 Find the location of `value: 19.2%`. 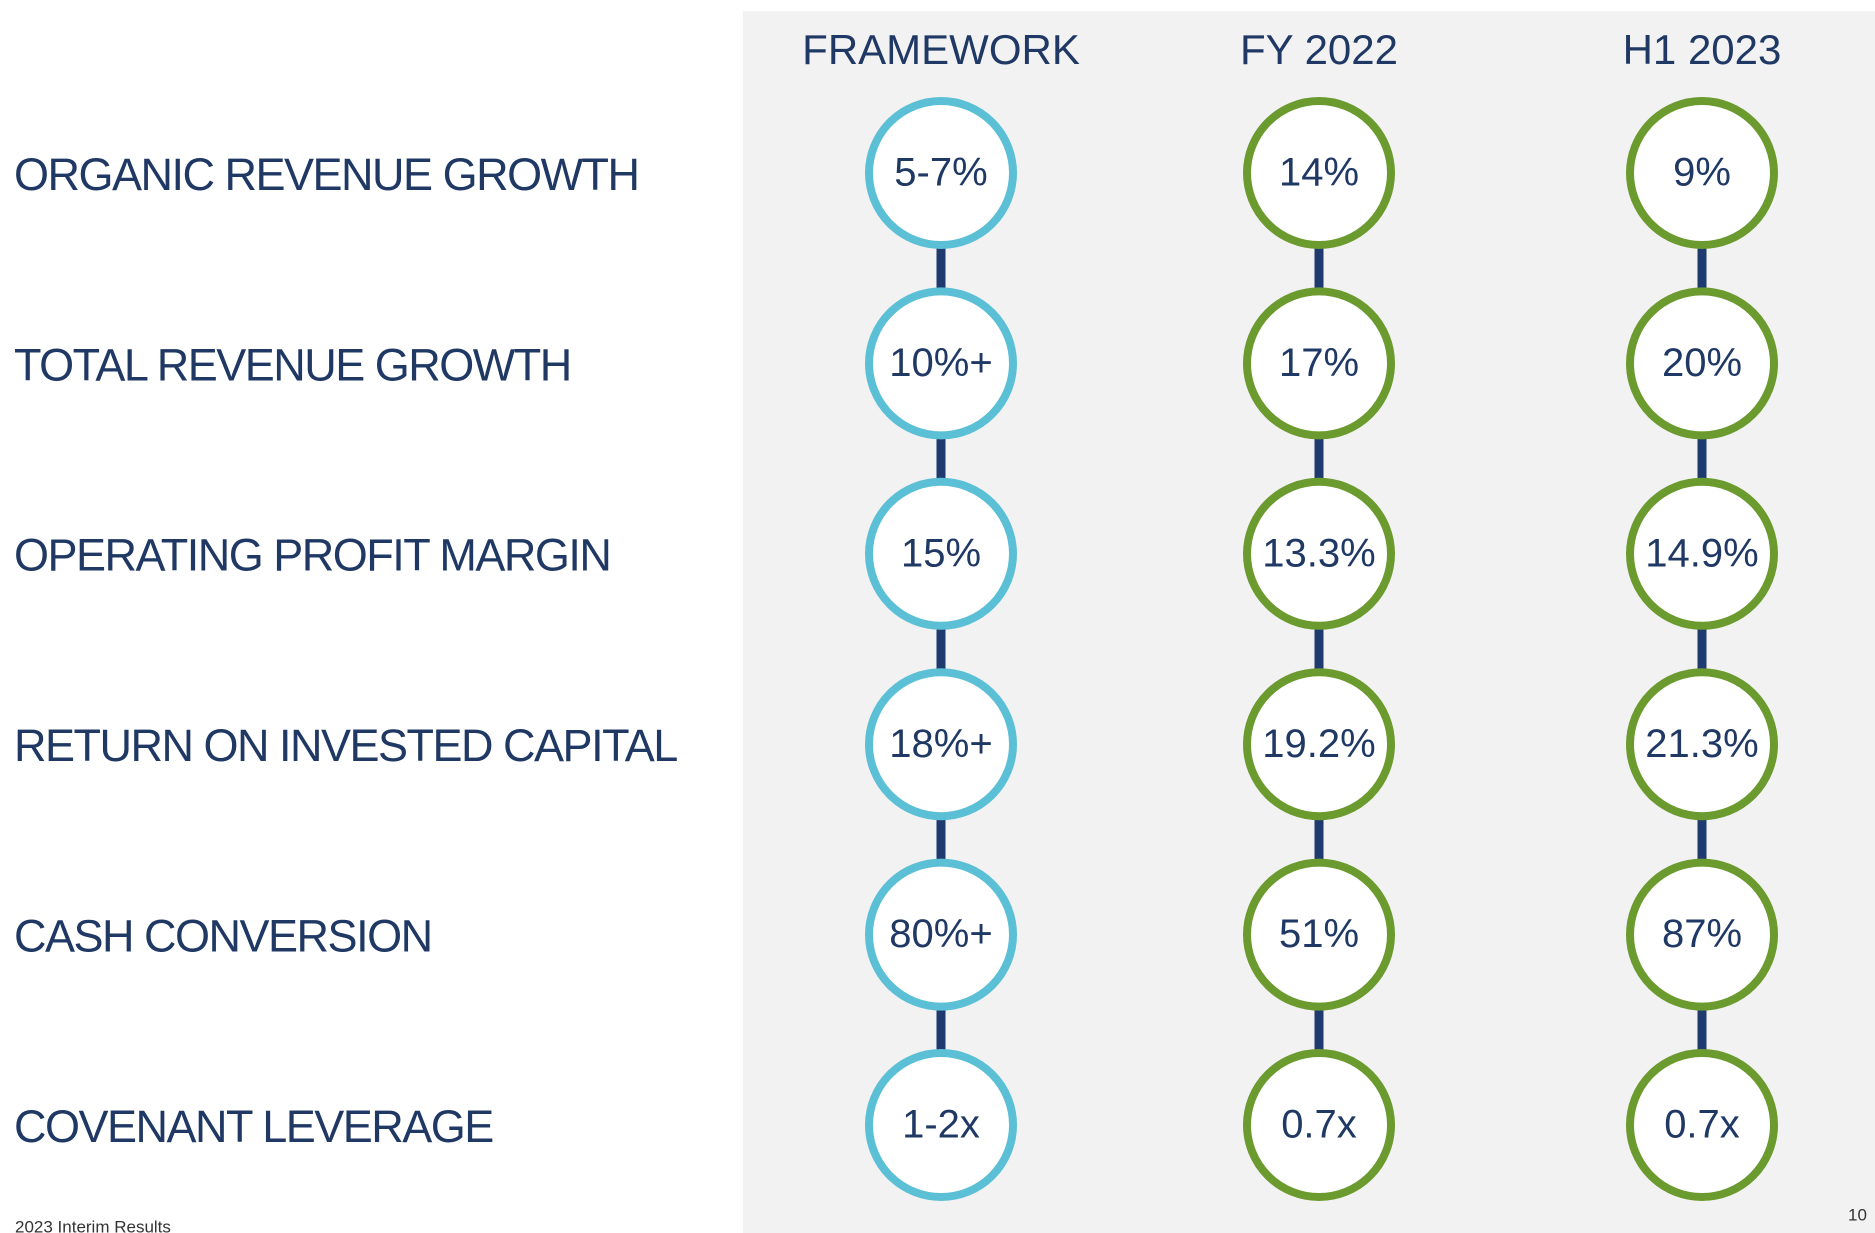

value: 19.2% is located at coordinates (1318, 744).